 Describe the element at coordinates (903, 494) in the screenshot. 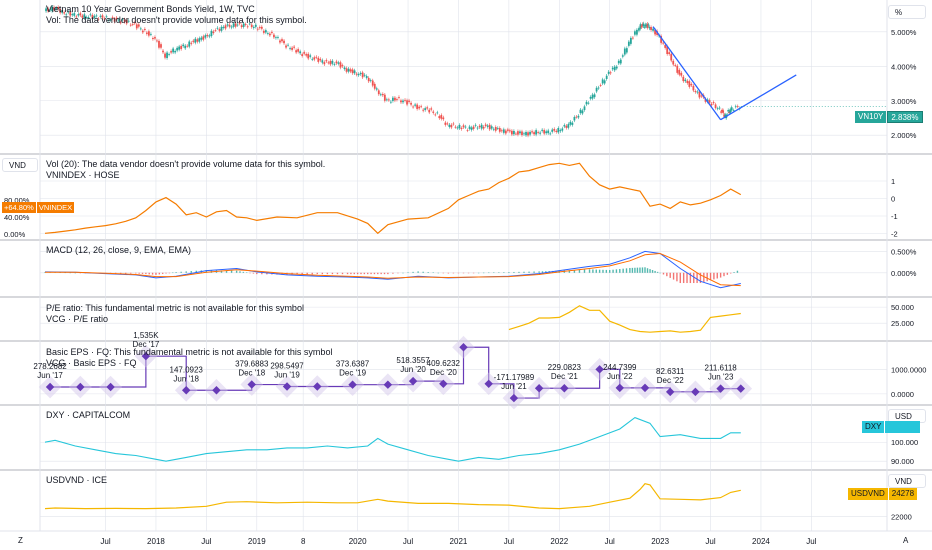

I see `usdvnd-tag-value: 24278` at that location.